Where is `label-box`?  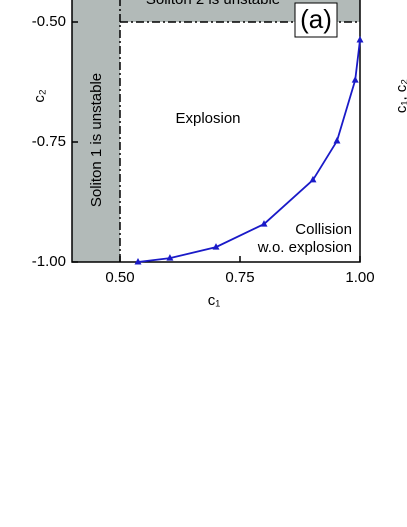
label-box is located at coordinates (316, 20).